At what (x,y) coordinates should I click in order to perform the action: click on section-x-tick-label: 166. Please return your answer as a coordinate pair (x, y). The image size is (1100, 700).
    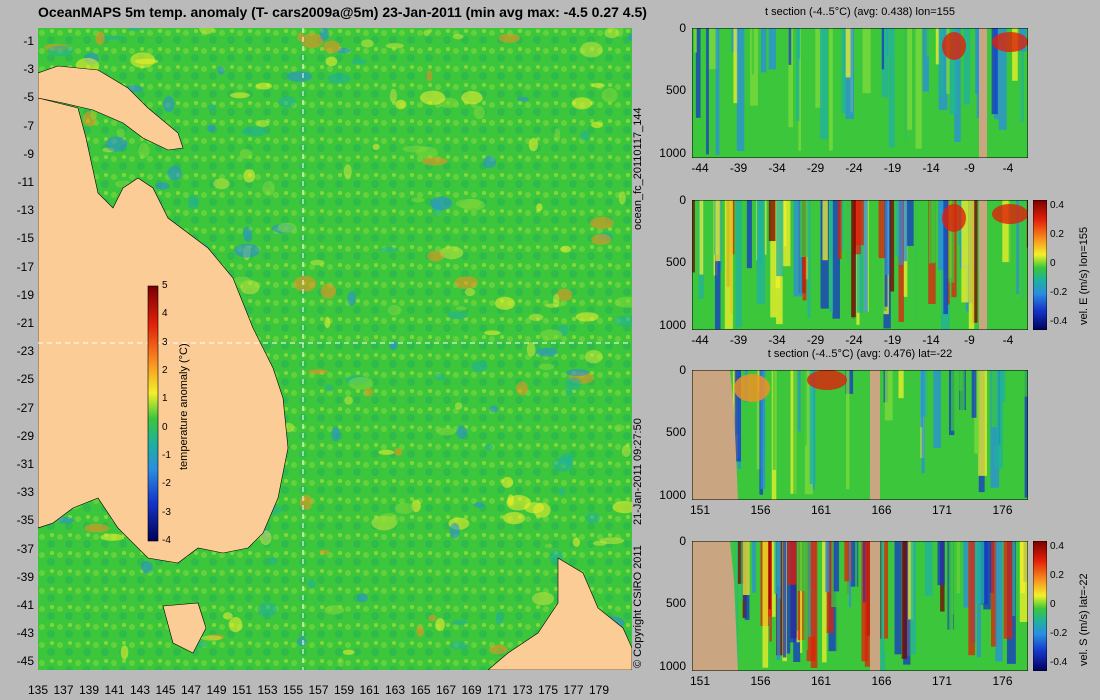
    Looking at the image, I should click on (881, 510).